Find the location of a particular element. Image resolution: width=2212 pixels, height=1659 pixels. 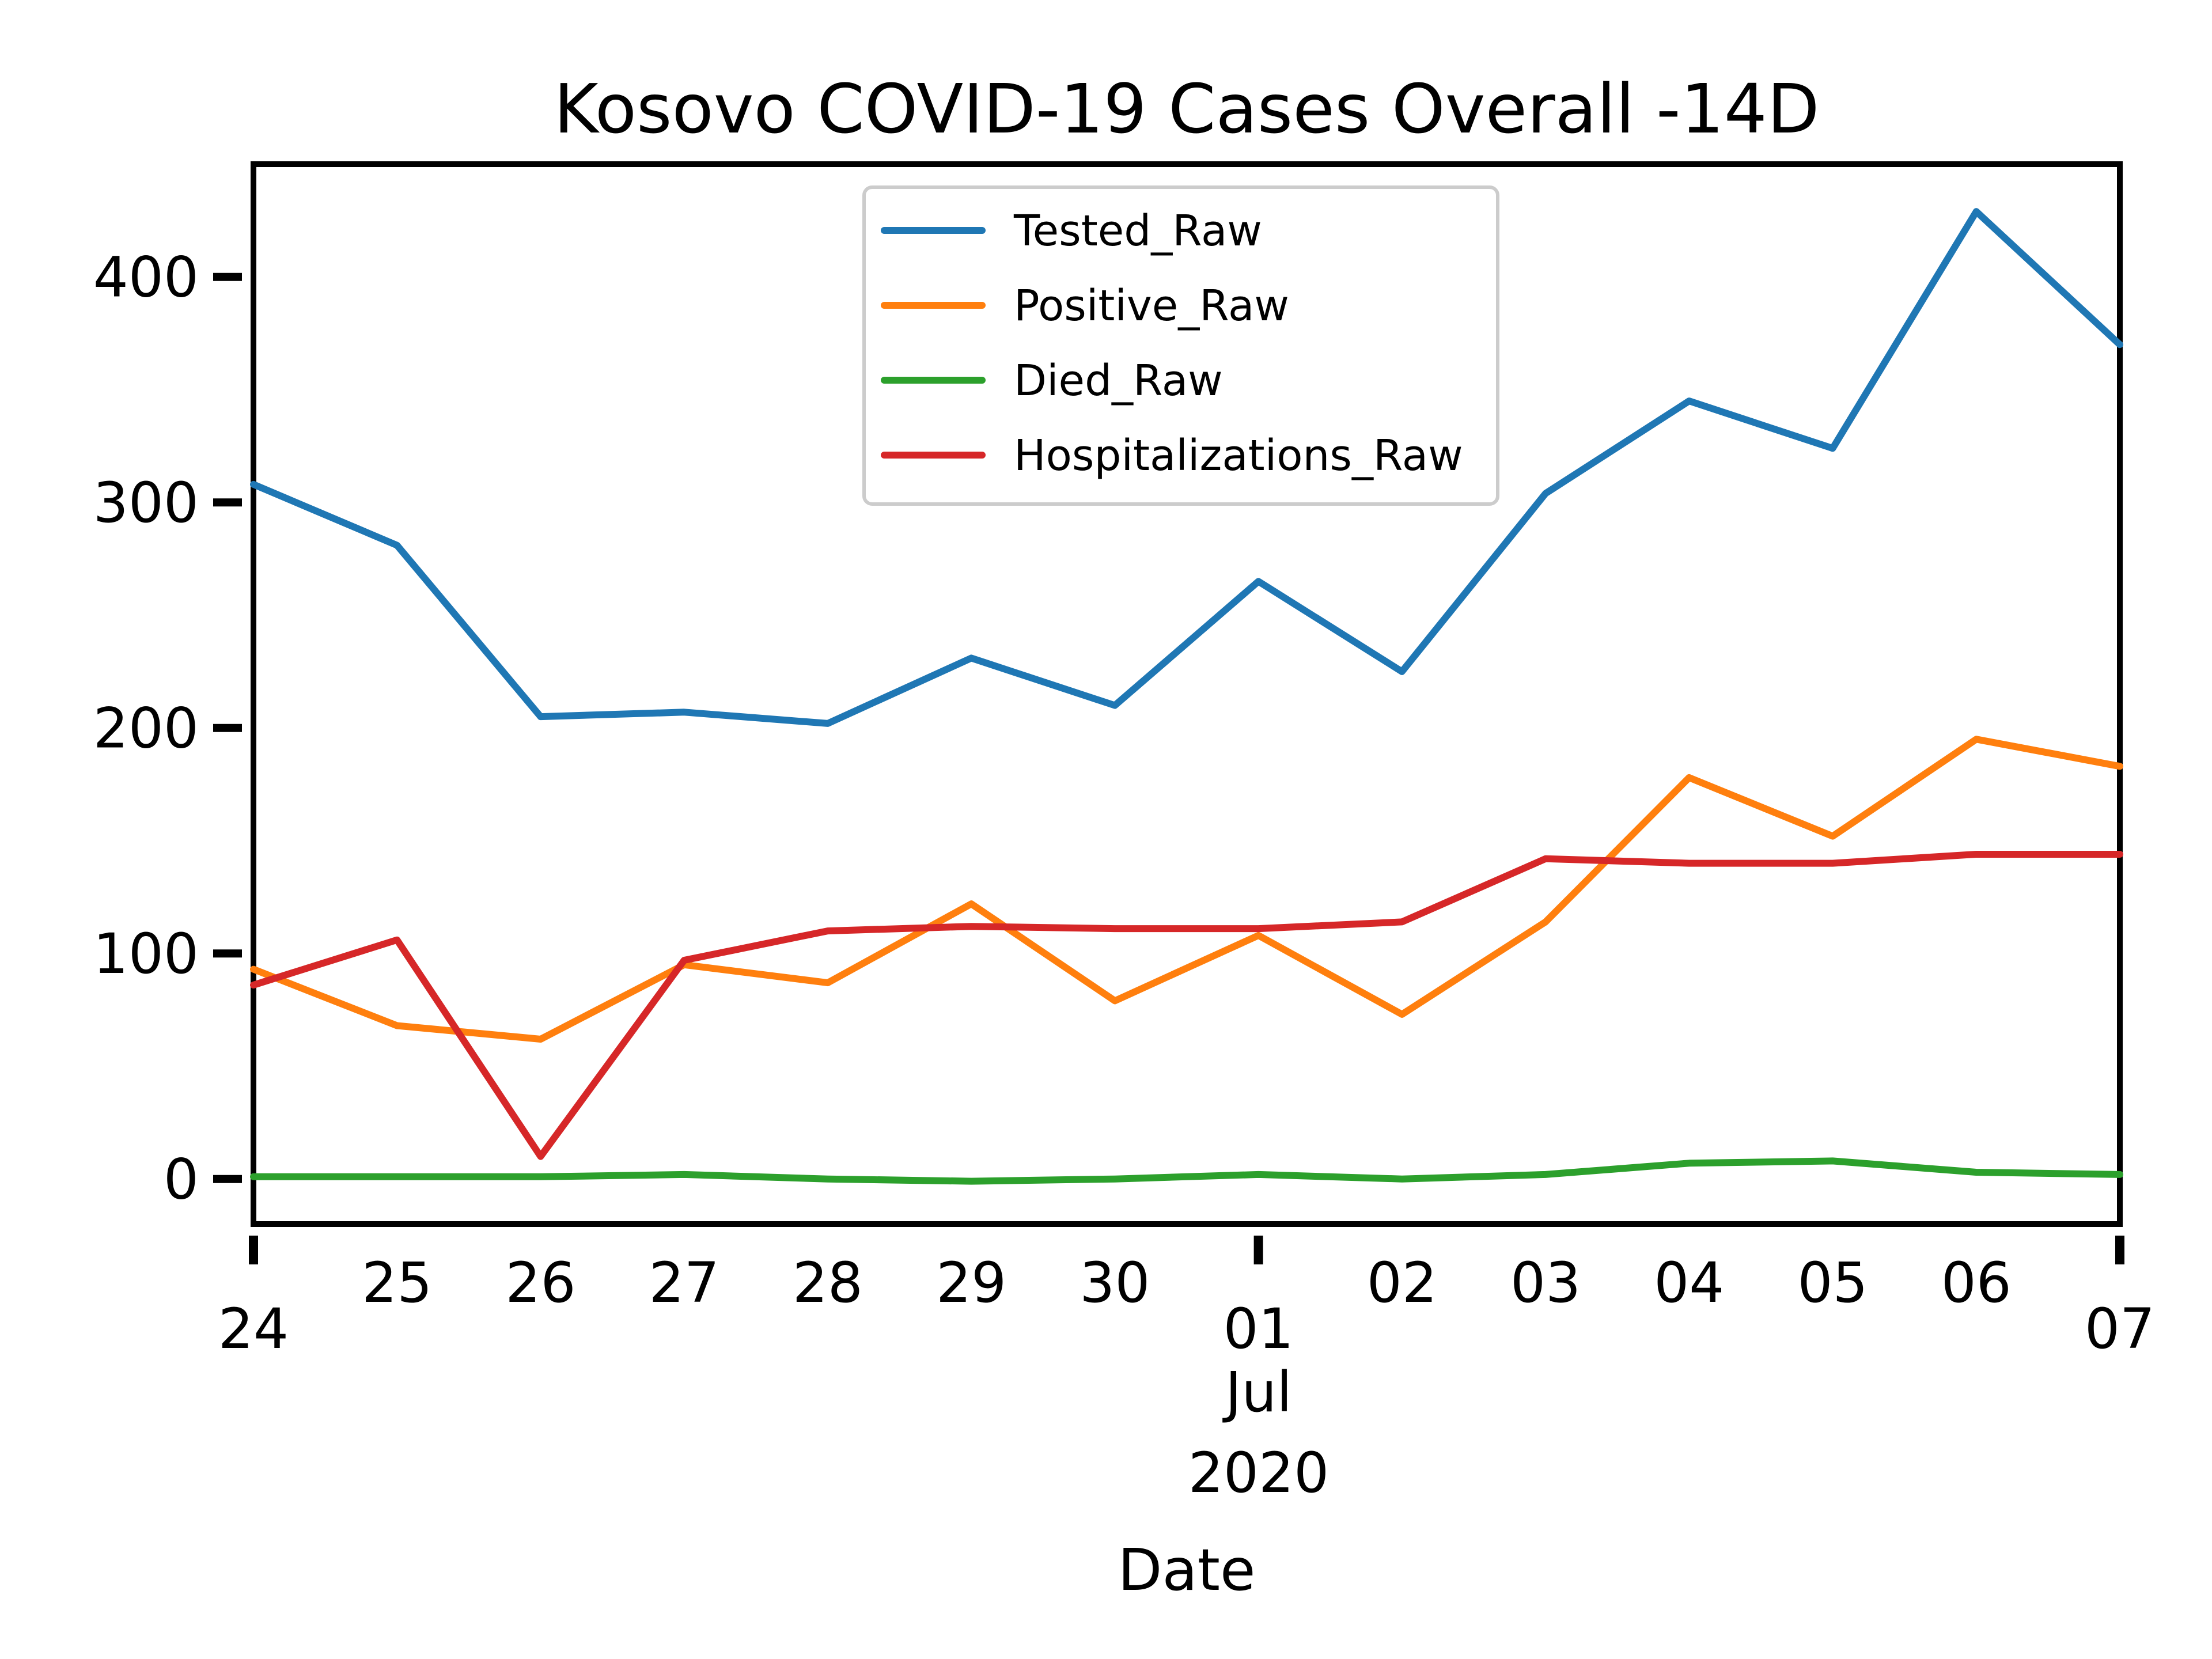

y-tick-label: 300 is located at coordinates (146, 503).